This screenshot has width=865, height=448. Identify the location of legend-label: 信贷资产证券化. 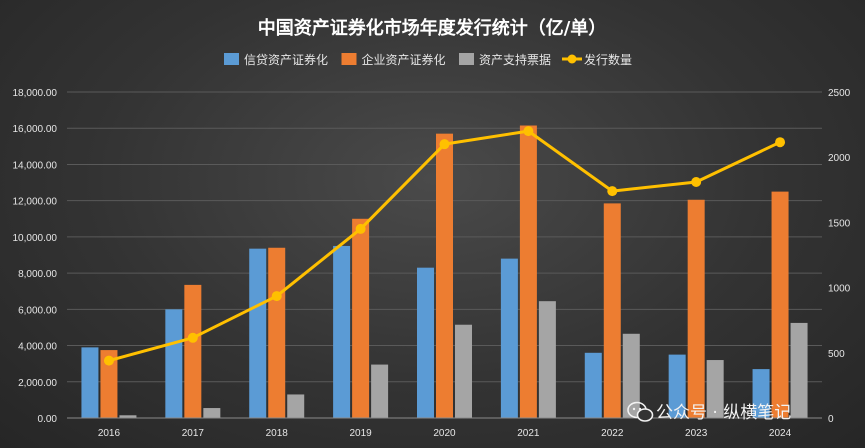
(286, 59).